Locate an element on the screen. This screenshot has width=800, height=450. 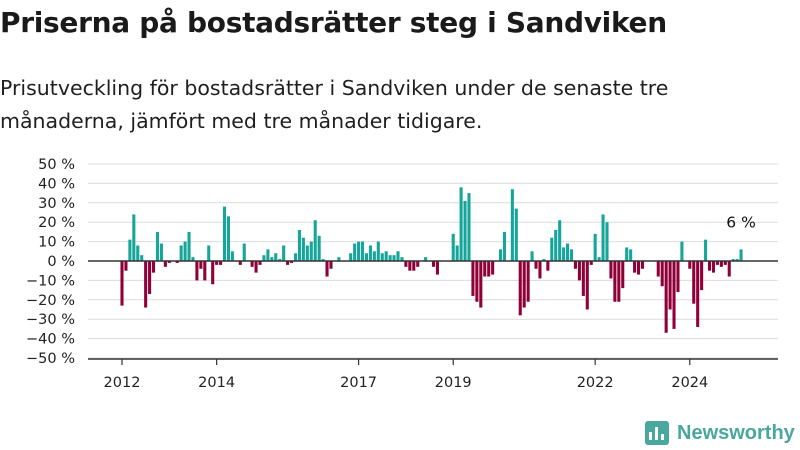
y-tick-label: 10 % is located at coordinates (56, 243).